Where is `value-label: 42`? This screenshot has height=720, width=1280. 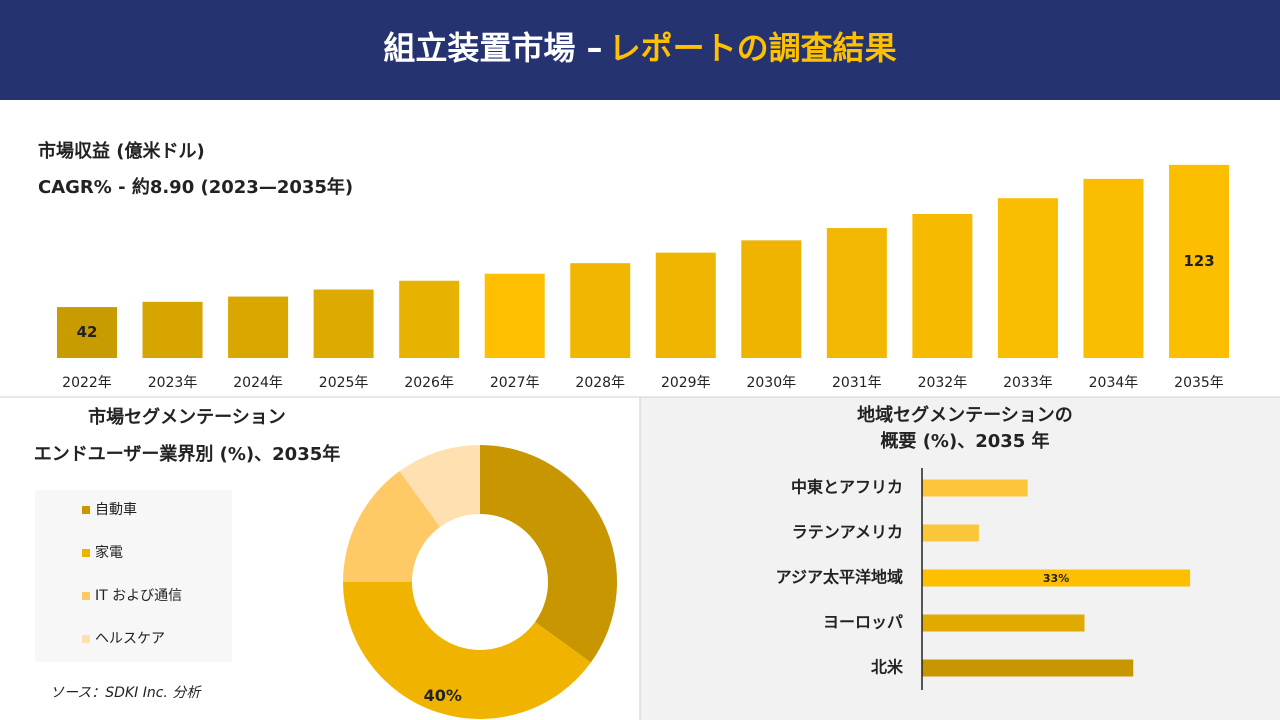 value-label: 42 is located at coordinates (87, 332).